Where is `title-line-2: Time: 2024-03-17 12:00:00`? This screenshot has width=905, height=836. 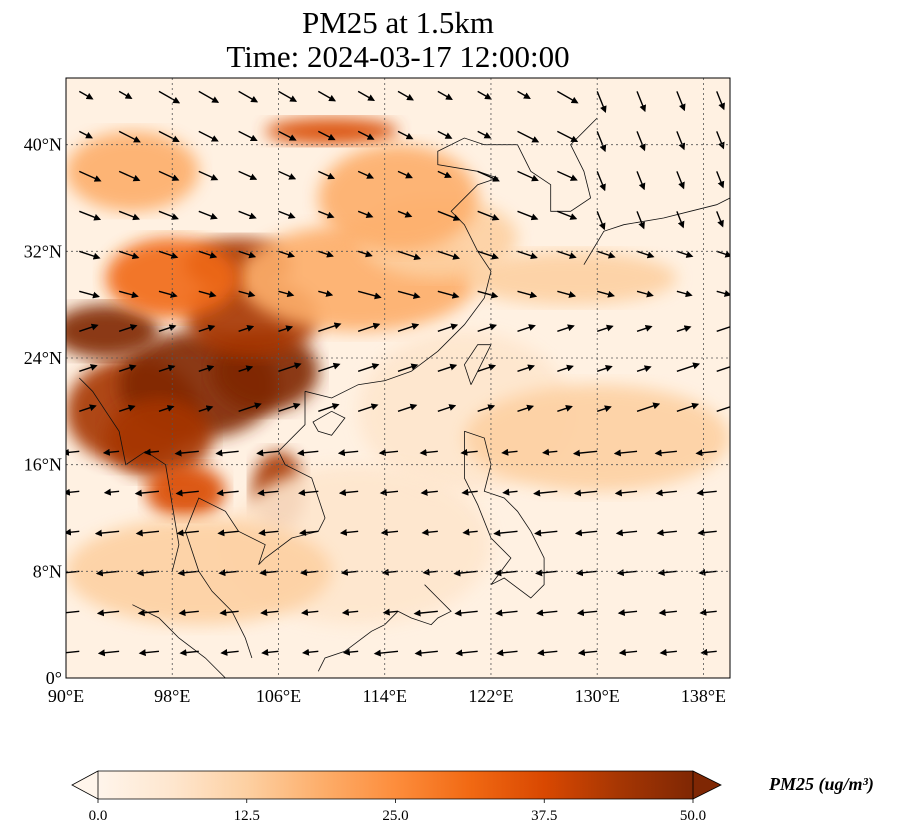 title-line-2: Time: 2024-03-17 12:00:00 is located at coordinates (398, 56).